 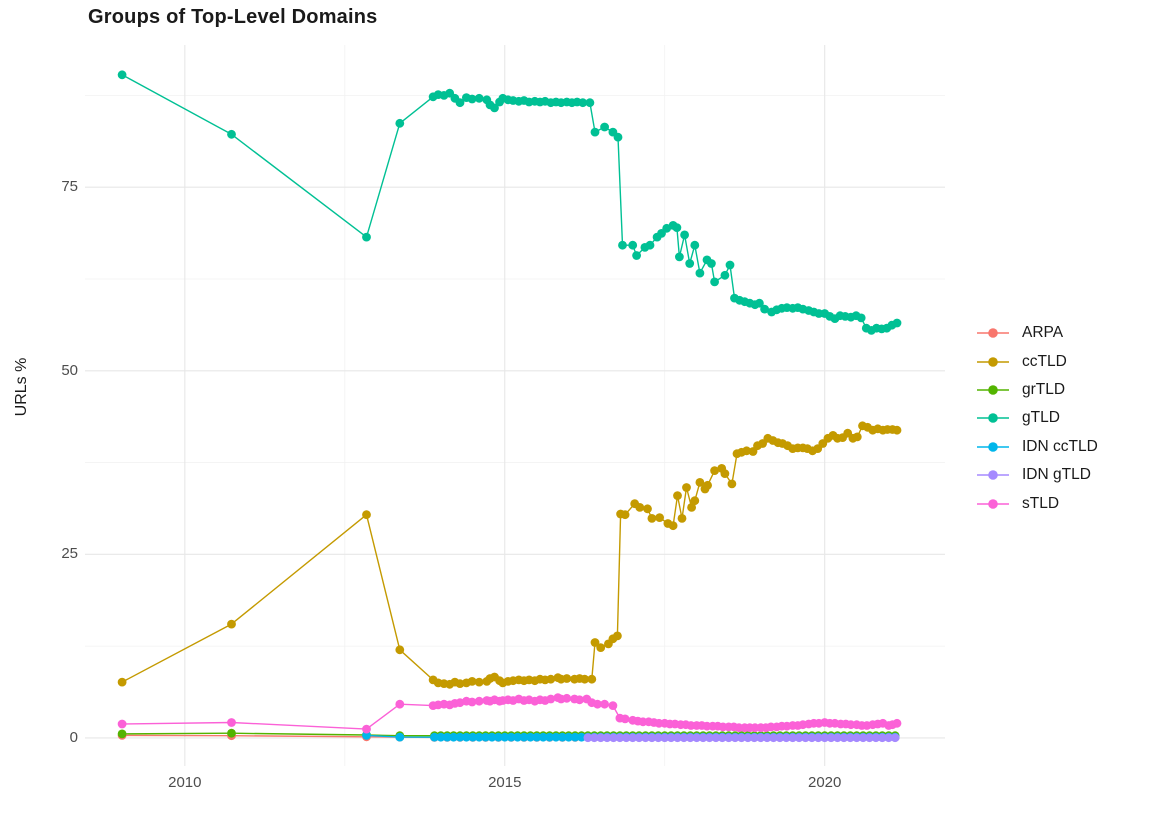 I want to click on y-tick-label-25: 25, so click(x=69, y=554).